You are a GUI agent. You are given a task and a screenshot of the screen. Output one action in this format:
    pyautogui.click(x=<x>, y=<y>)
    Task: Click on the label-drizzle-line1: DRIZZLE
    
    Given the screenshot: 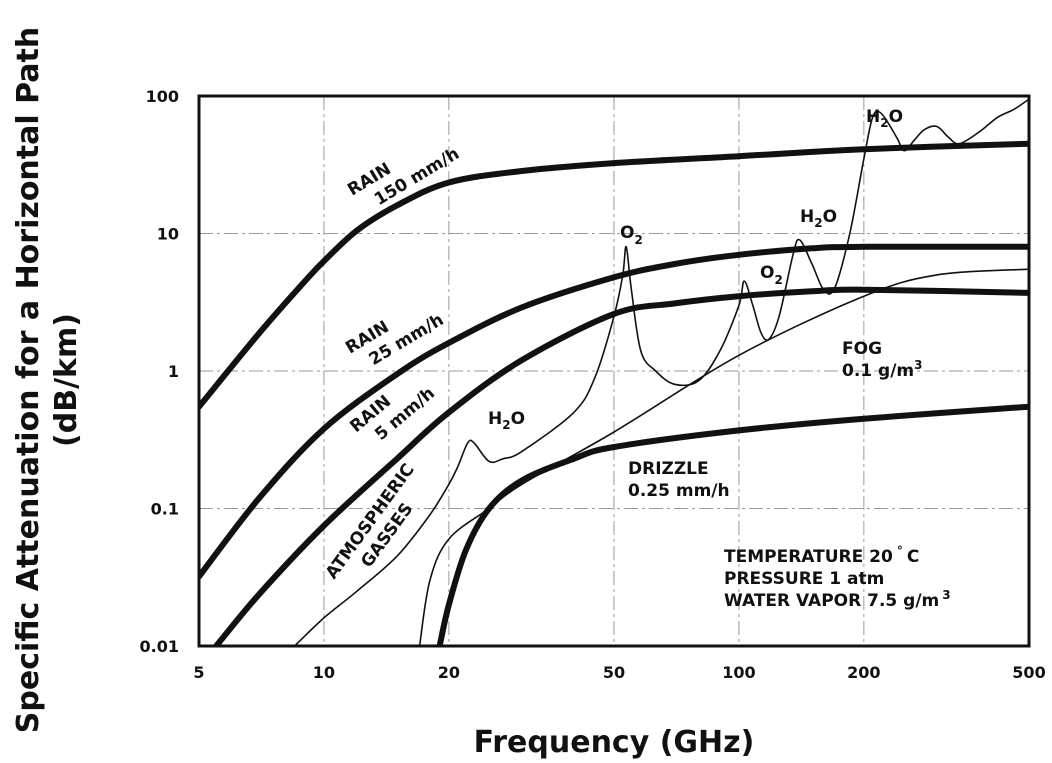 What is the action you would take?
    pyautogui.click(x=668, y=469)
    